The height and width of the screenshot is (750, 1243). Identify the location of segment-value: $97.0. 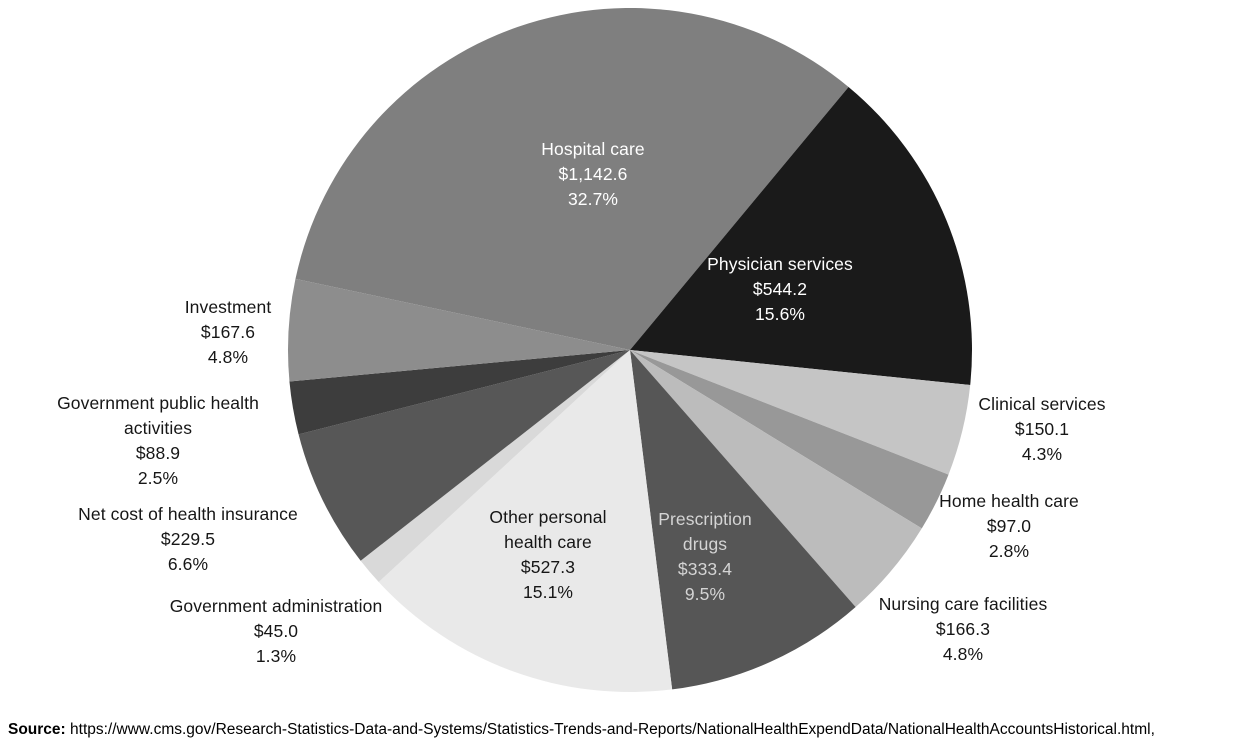
(1009, 526).